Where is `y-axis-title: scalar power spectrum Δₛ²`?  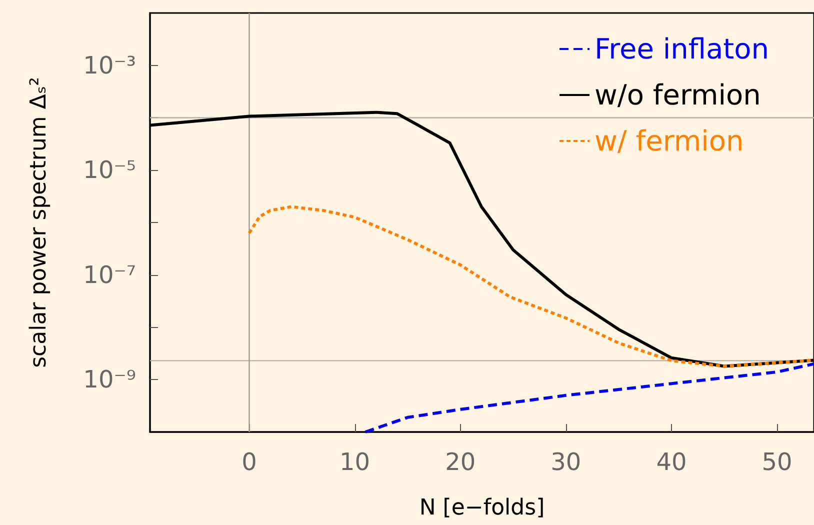
y-axis-title: scalar power spectrum Δₛ² is located at coordinates (39, 222).